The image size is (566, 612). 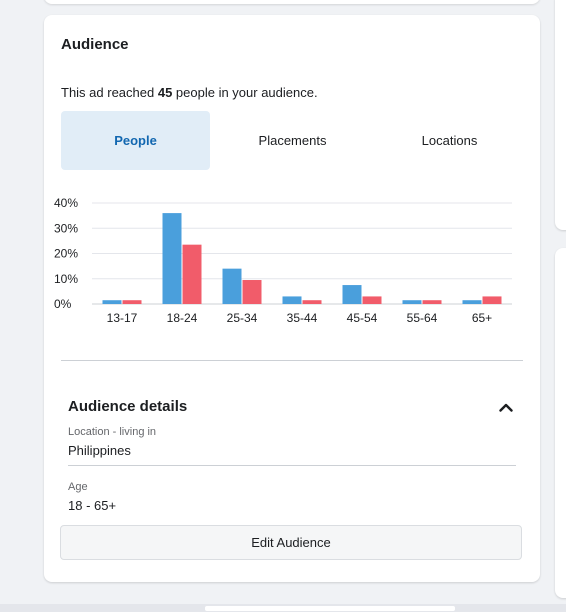 What do you see at coordinates (362, 318) in the screenshot?
I see `x-tick-label: 45-54` at bounding box center [362, 318].